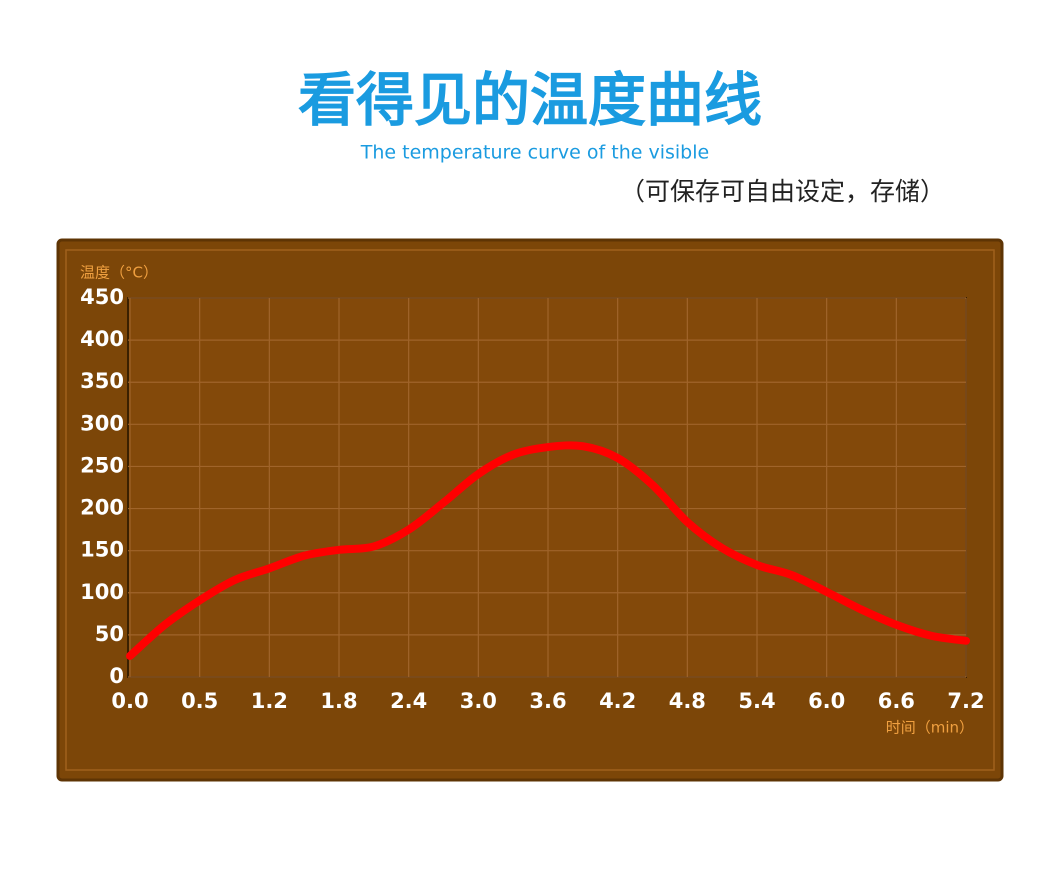 Image resolution: width=1060 pixels, height=873 pixels. I want to click on y-tick-label: 100, so click(102, 592).